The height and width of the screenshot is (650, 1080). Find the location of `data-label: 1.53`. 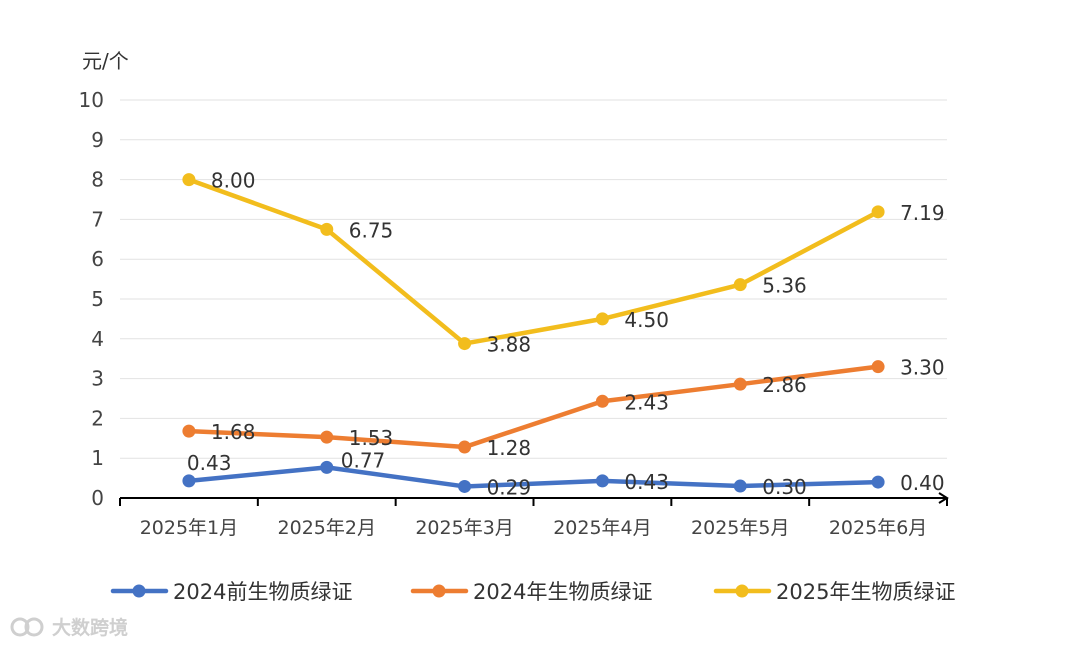

data-label: 1.53 is located at coordinates (371, 438).